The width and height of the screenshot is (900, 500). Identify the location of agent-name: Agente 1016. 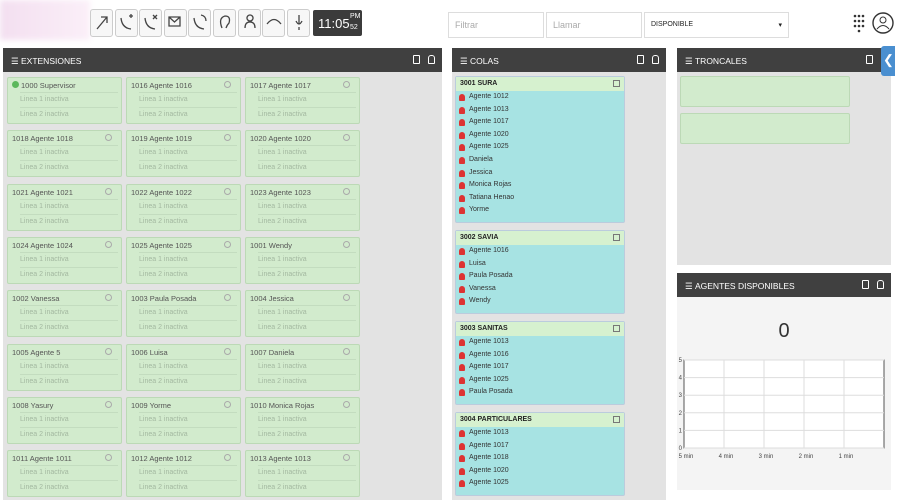
(489, 250).